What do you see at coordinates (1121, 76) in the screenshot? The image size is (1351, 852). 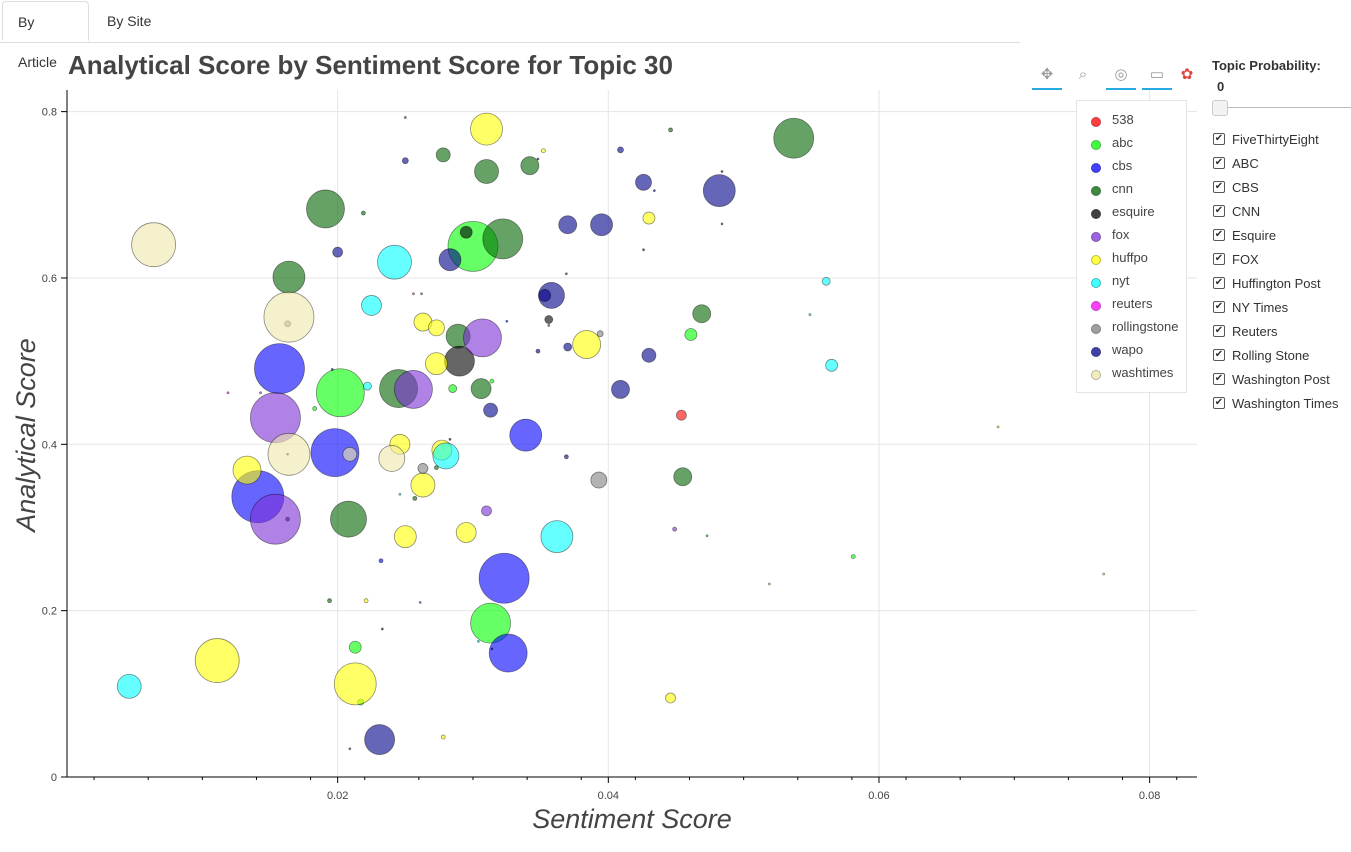 I see `wheel-zoom-icon: ◎` at bounding box center [1121, 76].